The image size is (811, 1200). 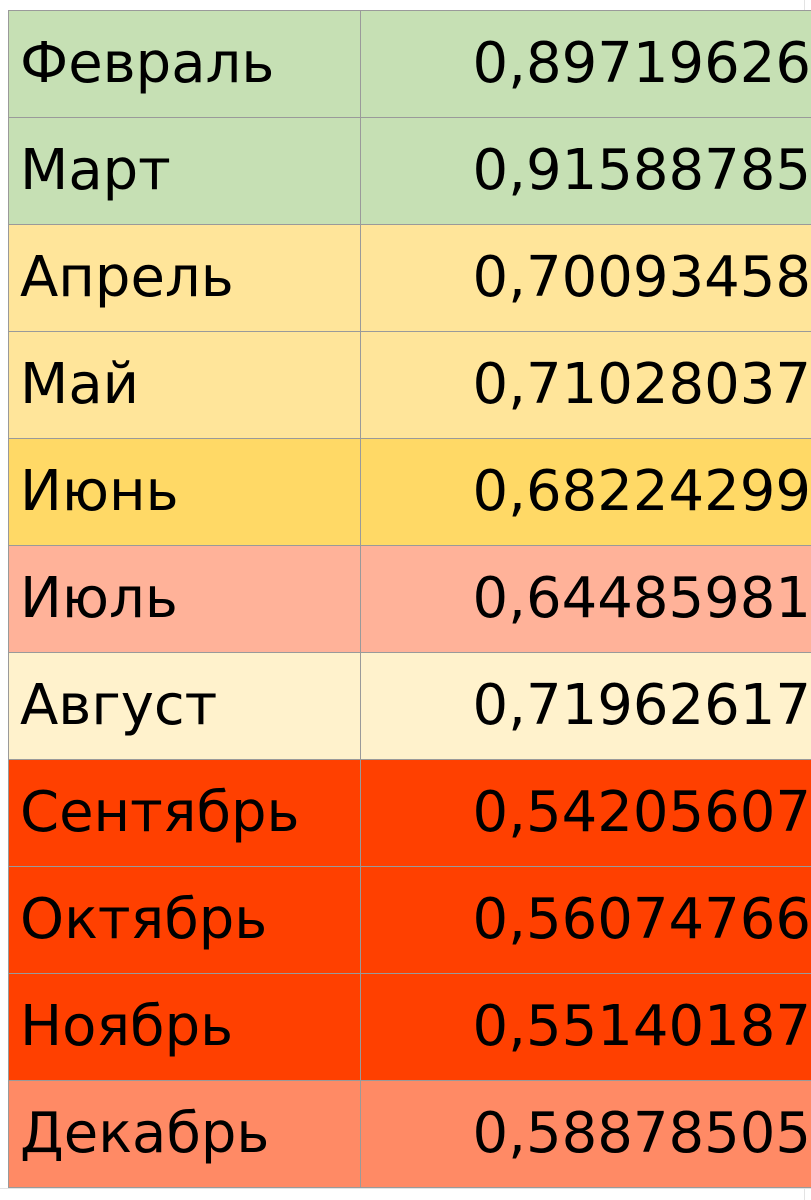 I want to click on table-row: Февраль 0,89719626, so click(x=409, y=64).